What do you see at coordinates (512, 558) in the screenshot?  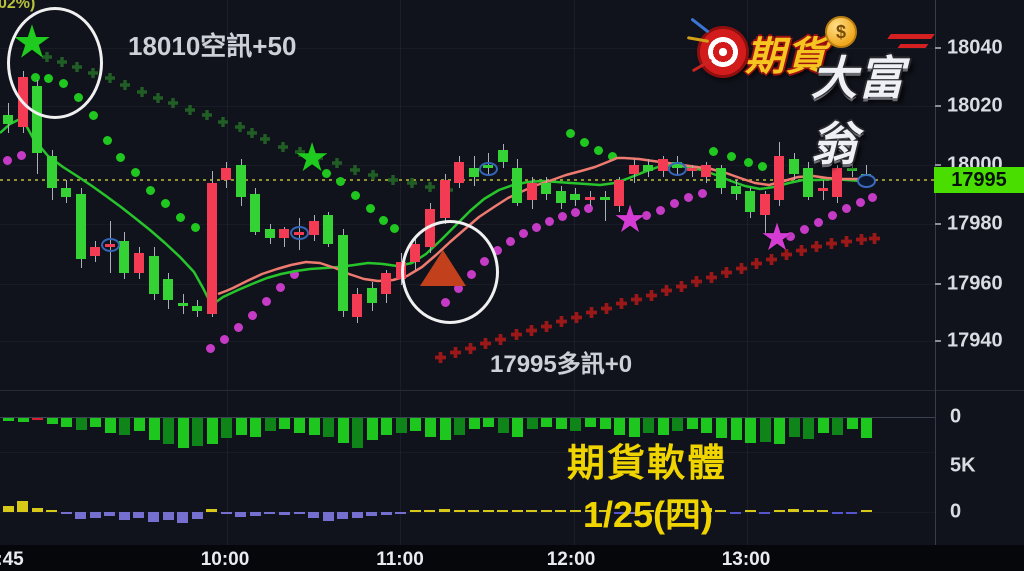 I see `time-axis` at bounding box center [512, 558].